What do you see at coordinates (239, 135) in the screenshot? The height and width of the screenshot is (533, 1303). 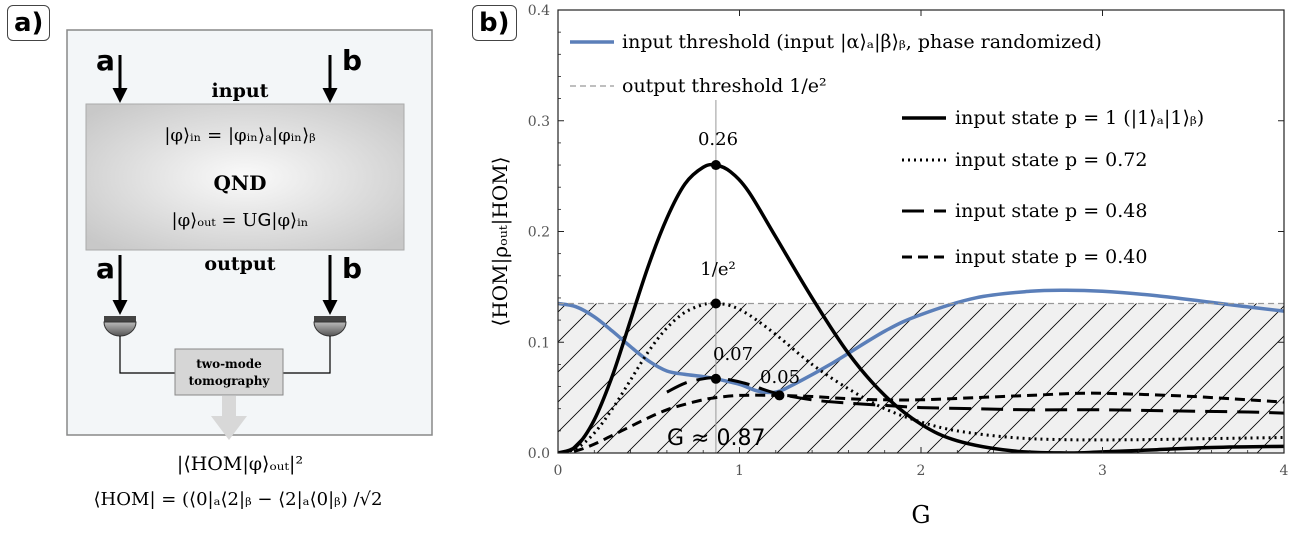 I see `state-in-formula: |φ⟩ᵢₙ = |φᵢₙ⟩ₐ|φᵢₙ⟩ᵦ` at bounding box center [239, 135].